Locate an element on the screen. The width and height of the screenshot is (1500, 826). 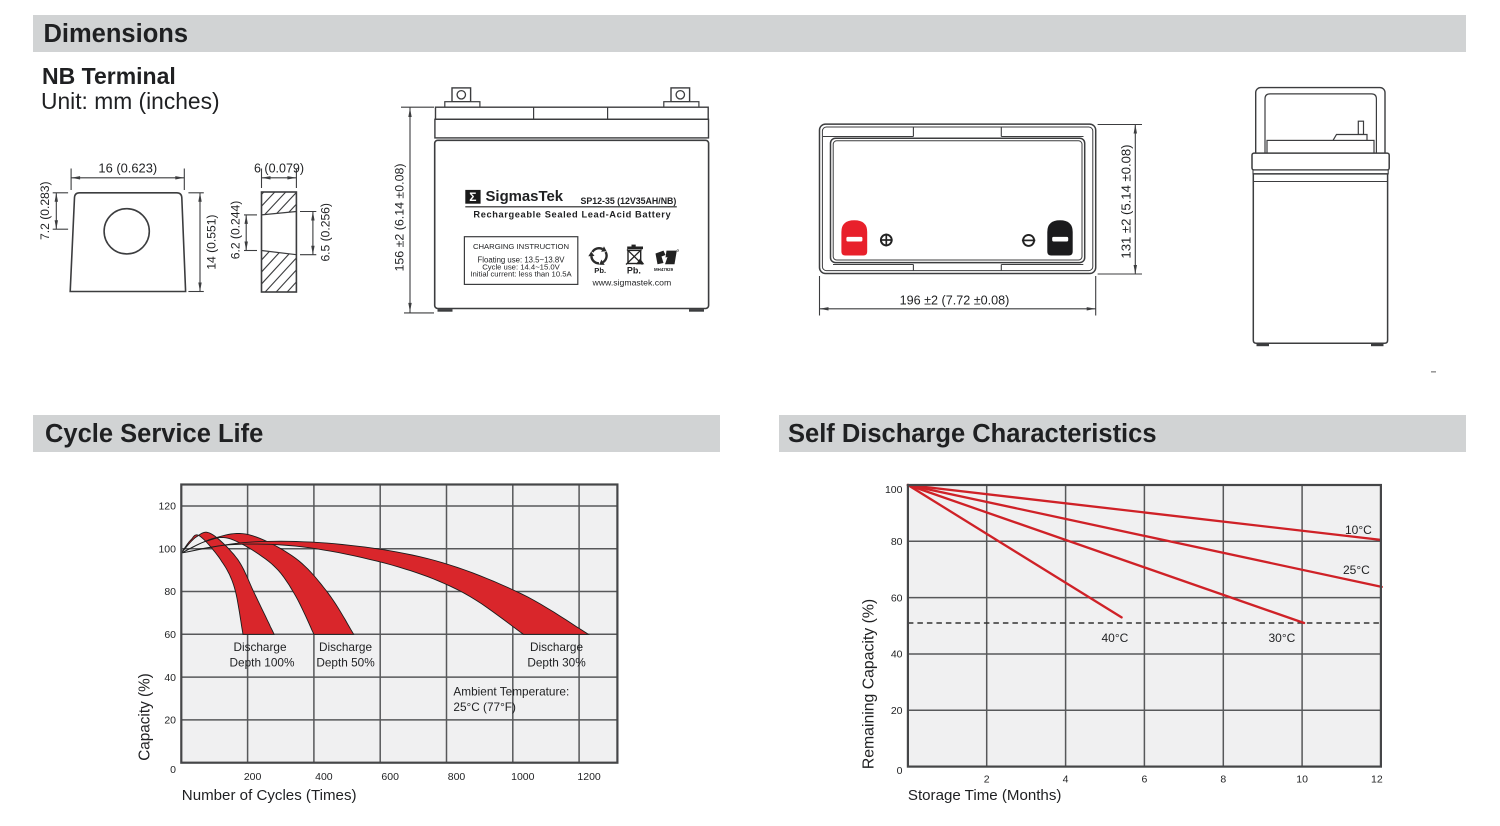
svg-text: 196 ±2 (7.72 ±0.08) is located at coordinates (955, 301).